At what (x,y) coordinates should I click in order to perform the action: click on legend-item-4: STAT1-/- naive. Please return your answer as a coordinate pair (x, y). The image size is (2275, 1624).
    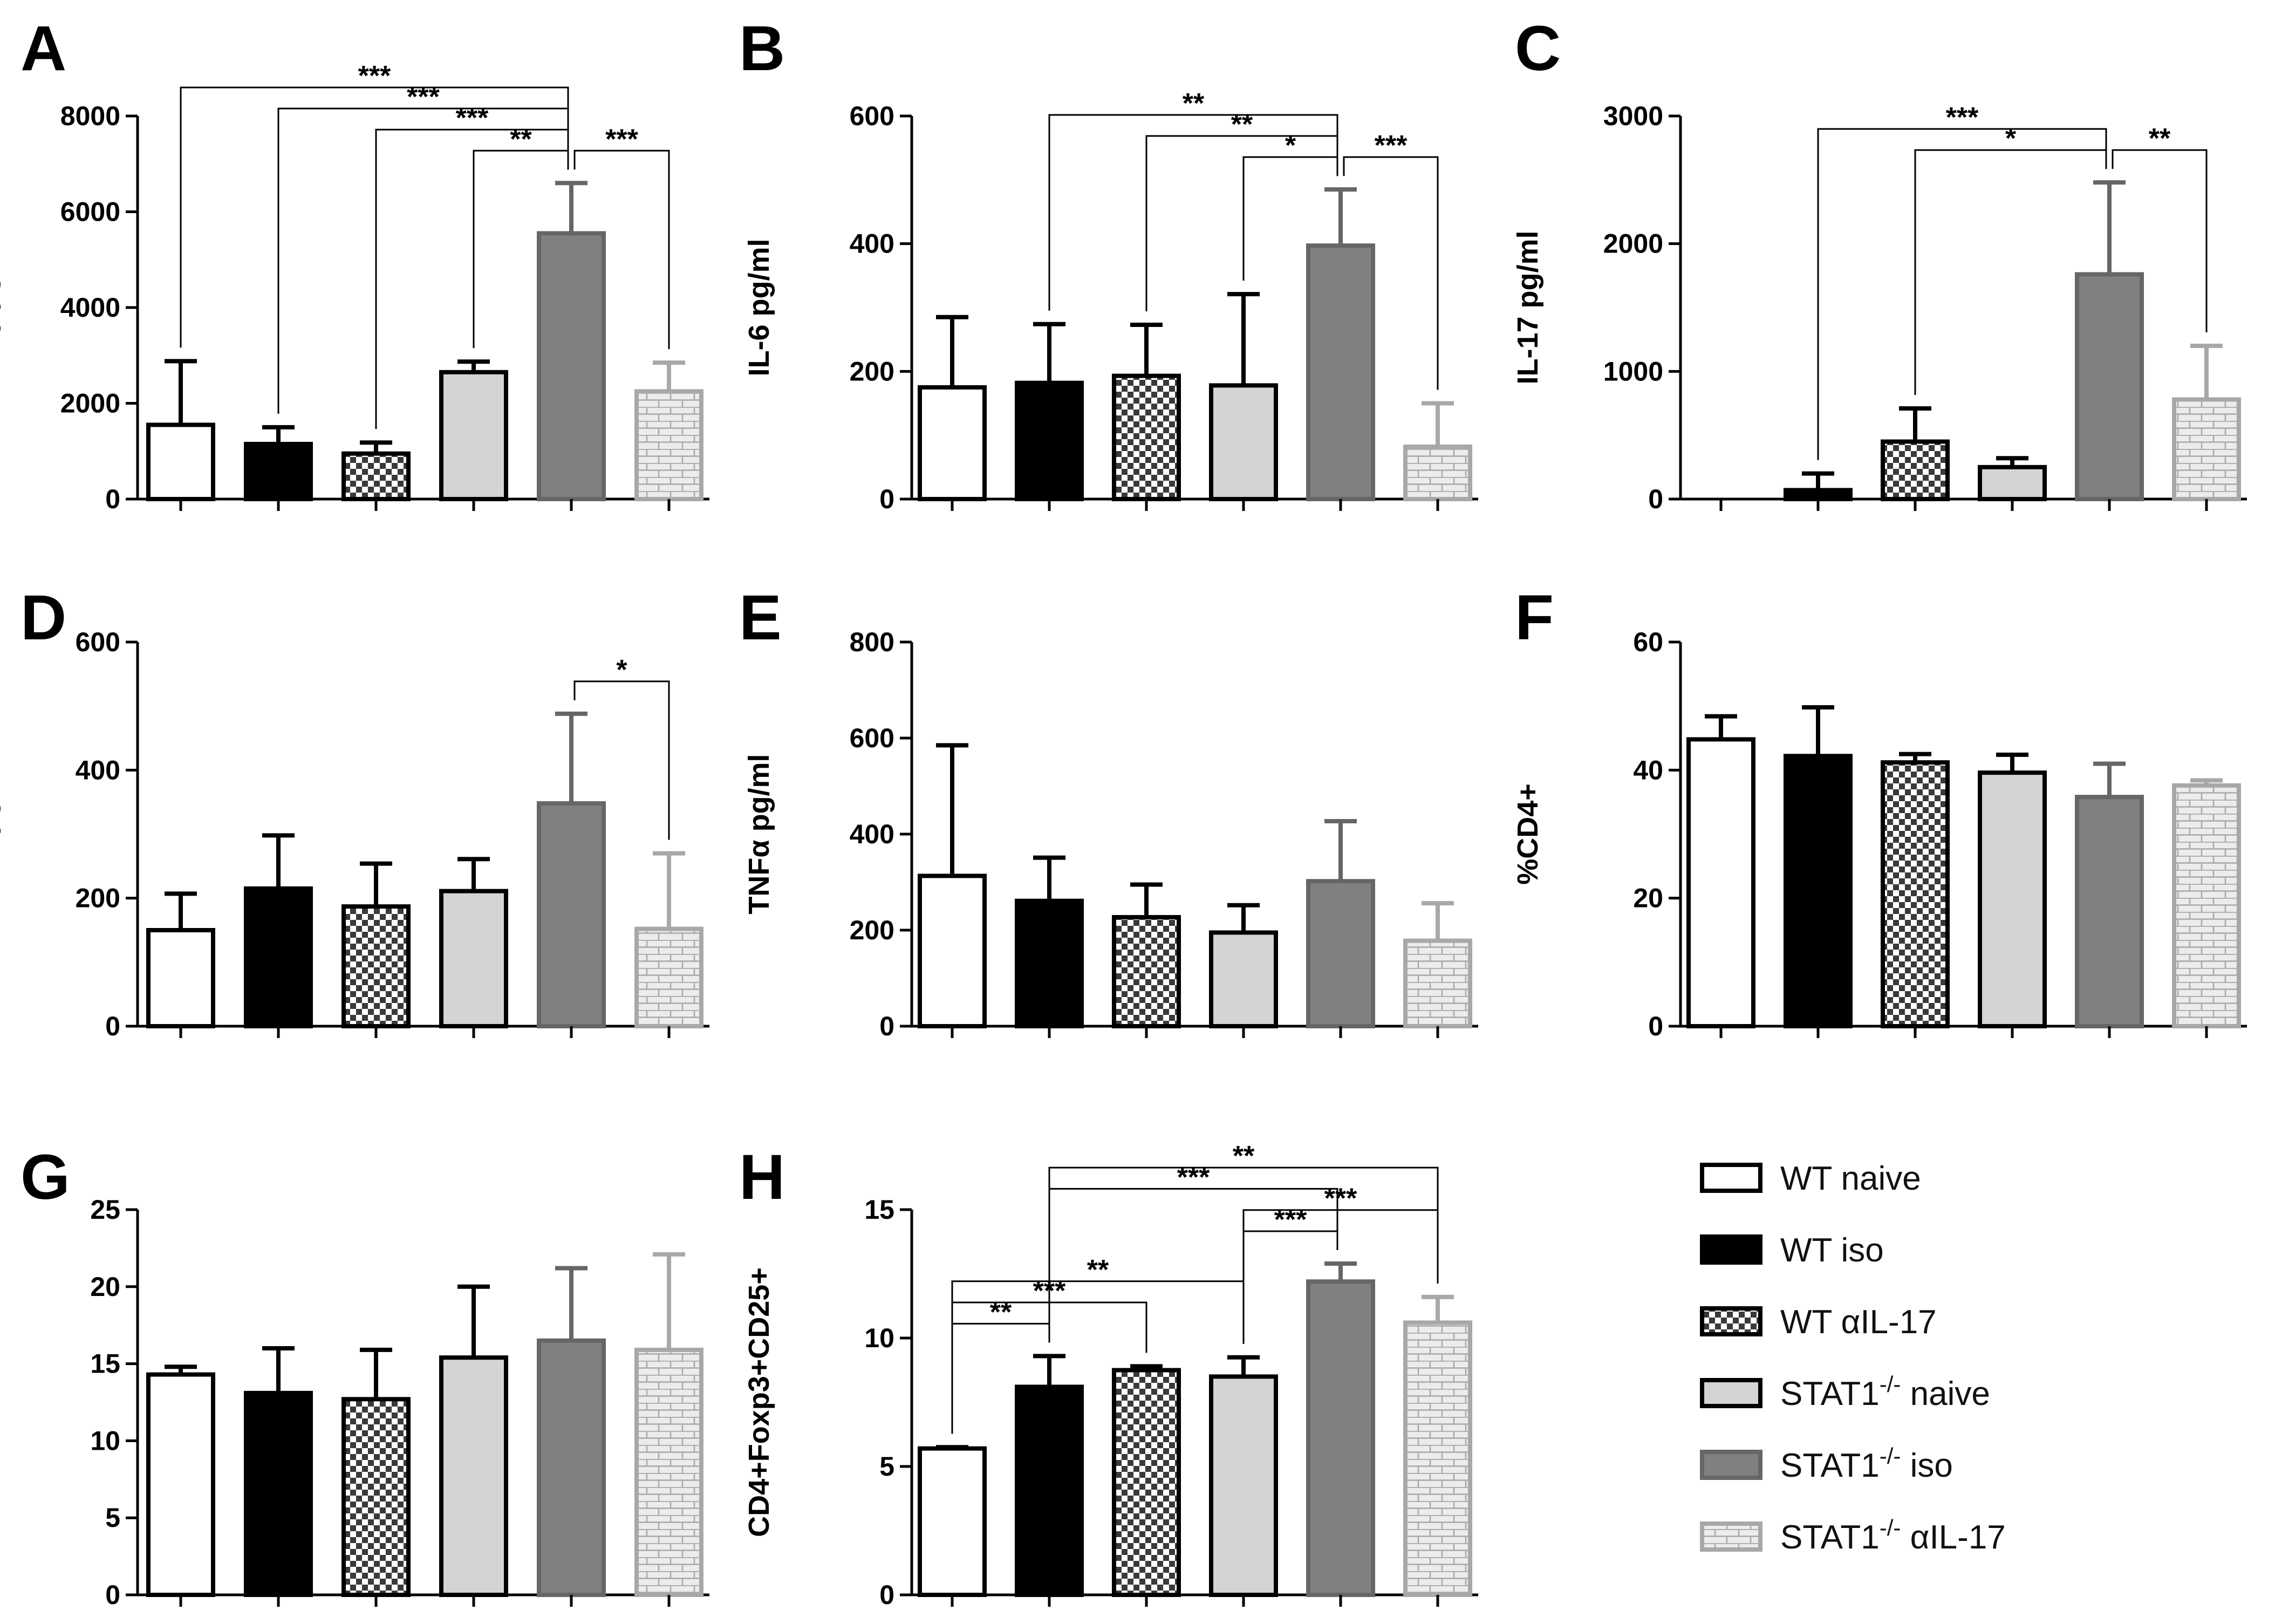
    Looking at the image, I should click on (1845, 1392).